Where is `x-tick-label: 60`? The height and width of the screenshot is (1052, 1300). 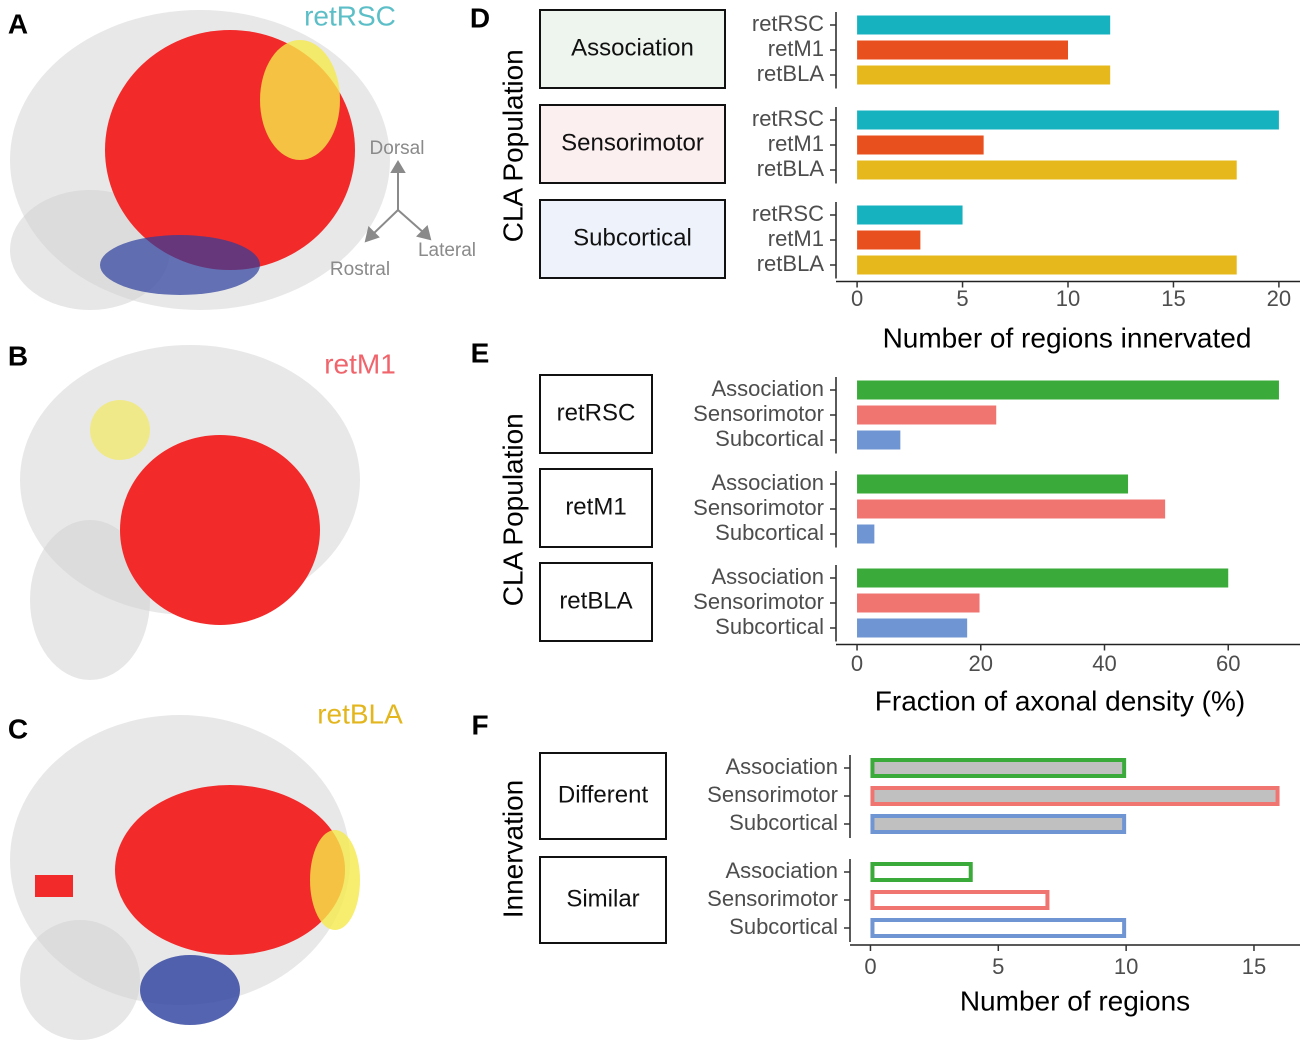
x-tick-label: 60 is located at coordinates (1228, 663).